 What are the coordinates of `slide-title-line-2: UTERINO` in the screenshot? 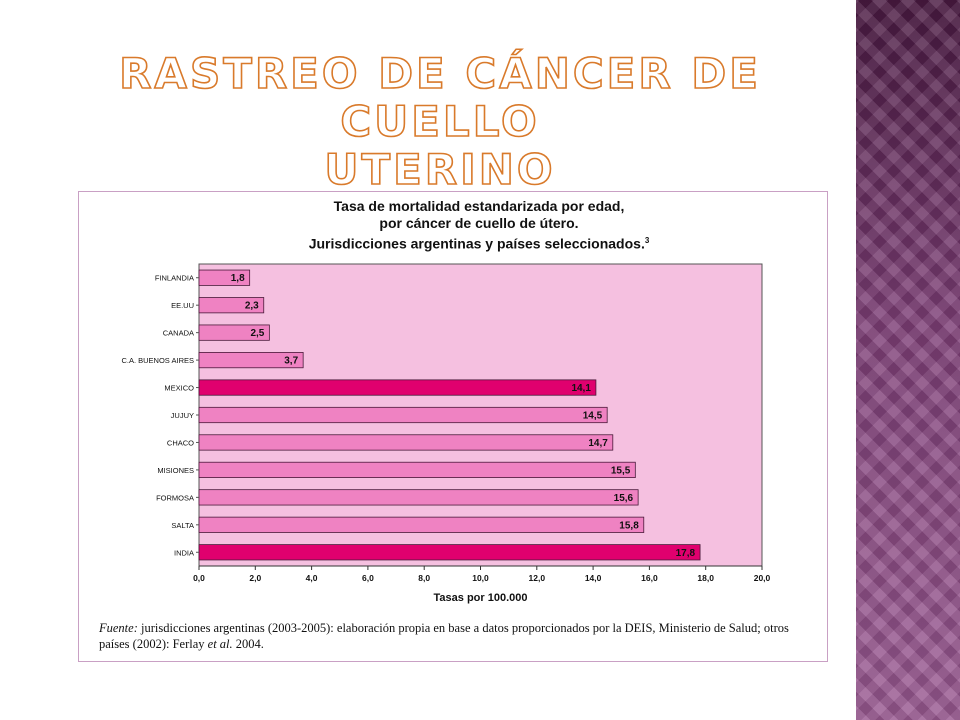 It's located at (440, 170).